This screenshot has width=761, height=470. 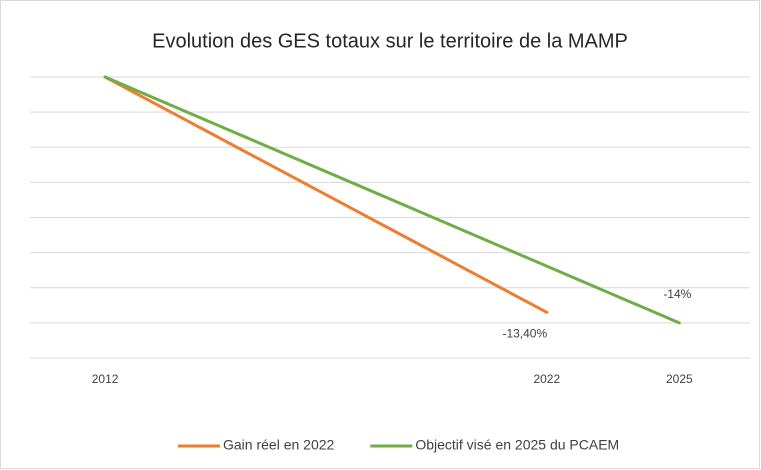 What do you see at coordinates (105, 379) in the screenshot?
I see `x-tick-label: 2012` at bounding box center [105, 379].